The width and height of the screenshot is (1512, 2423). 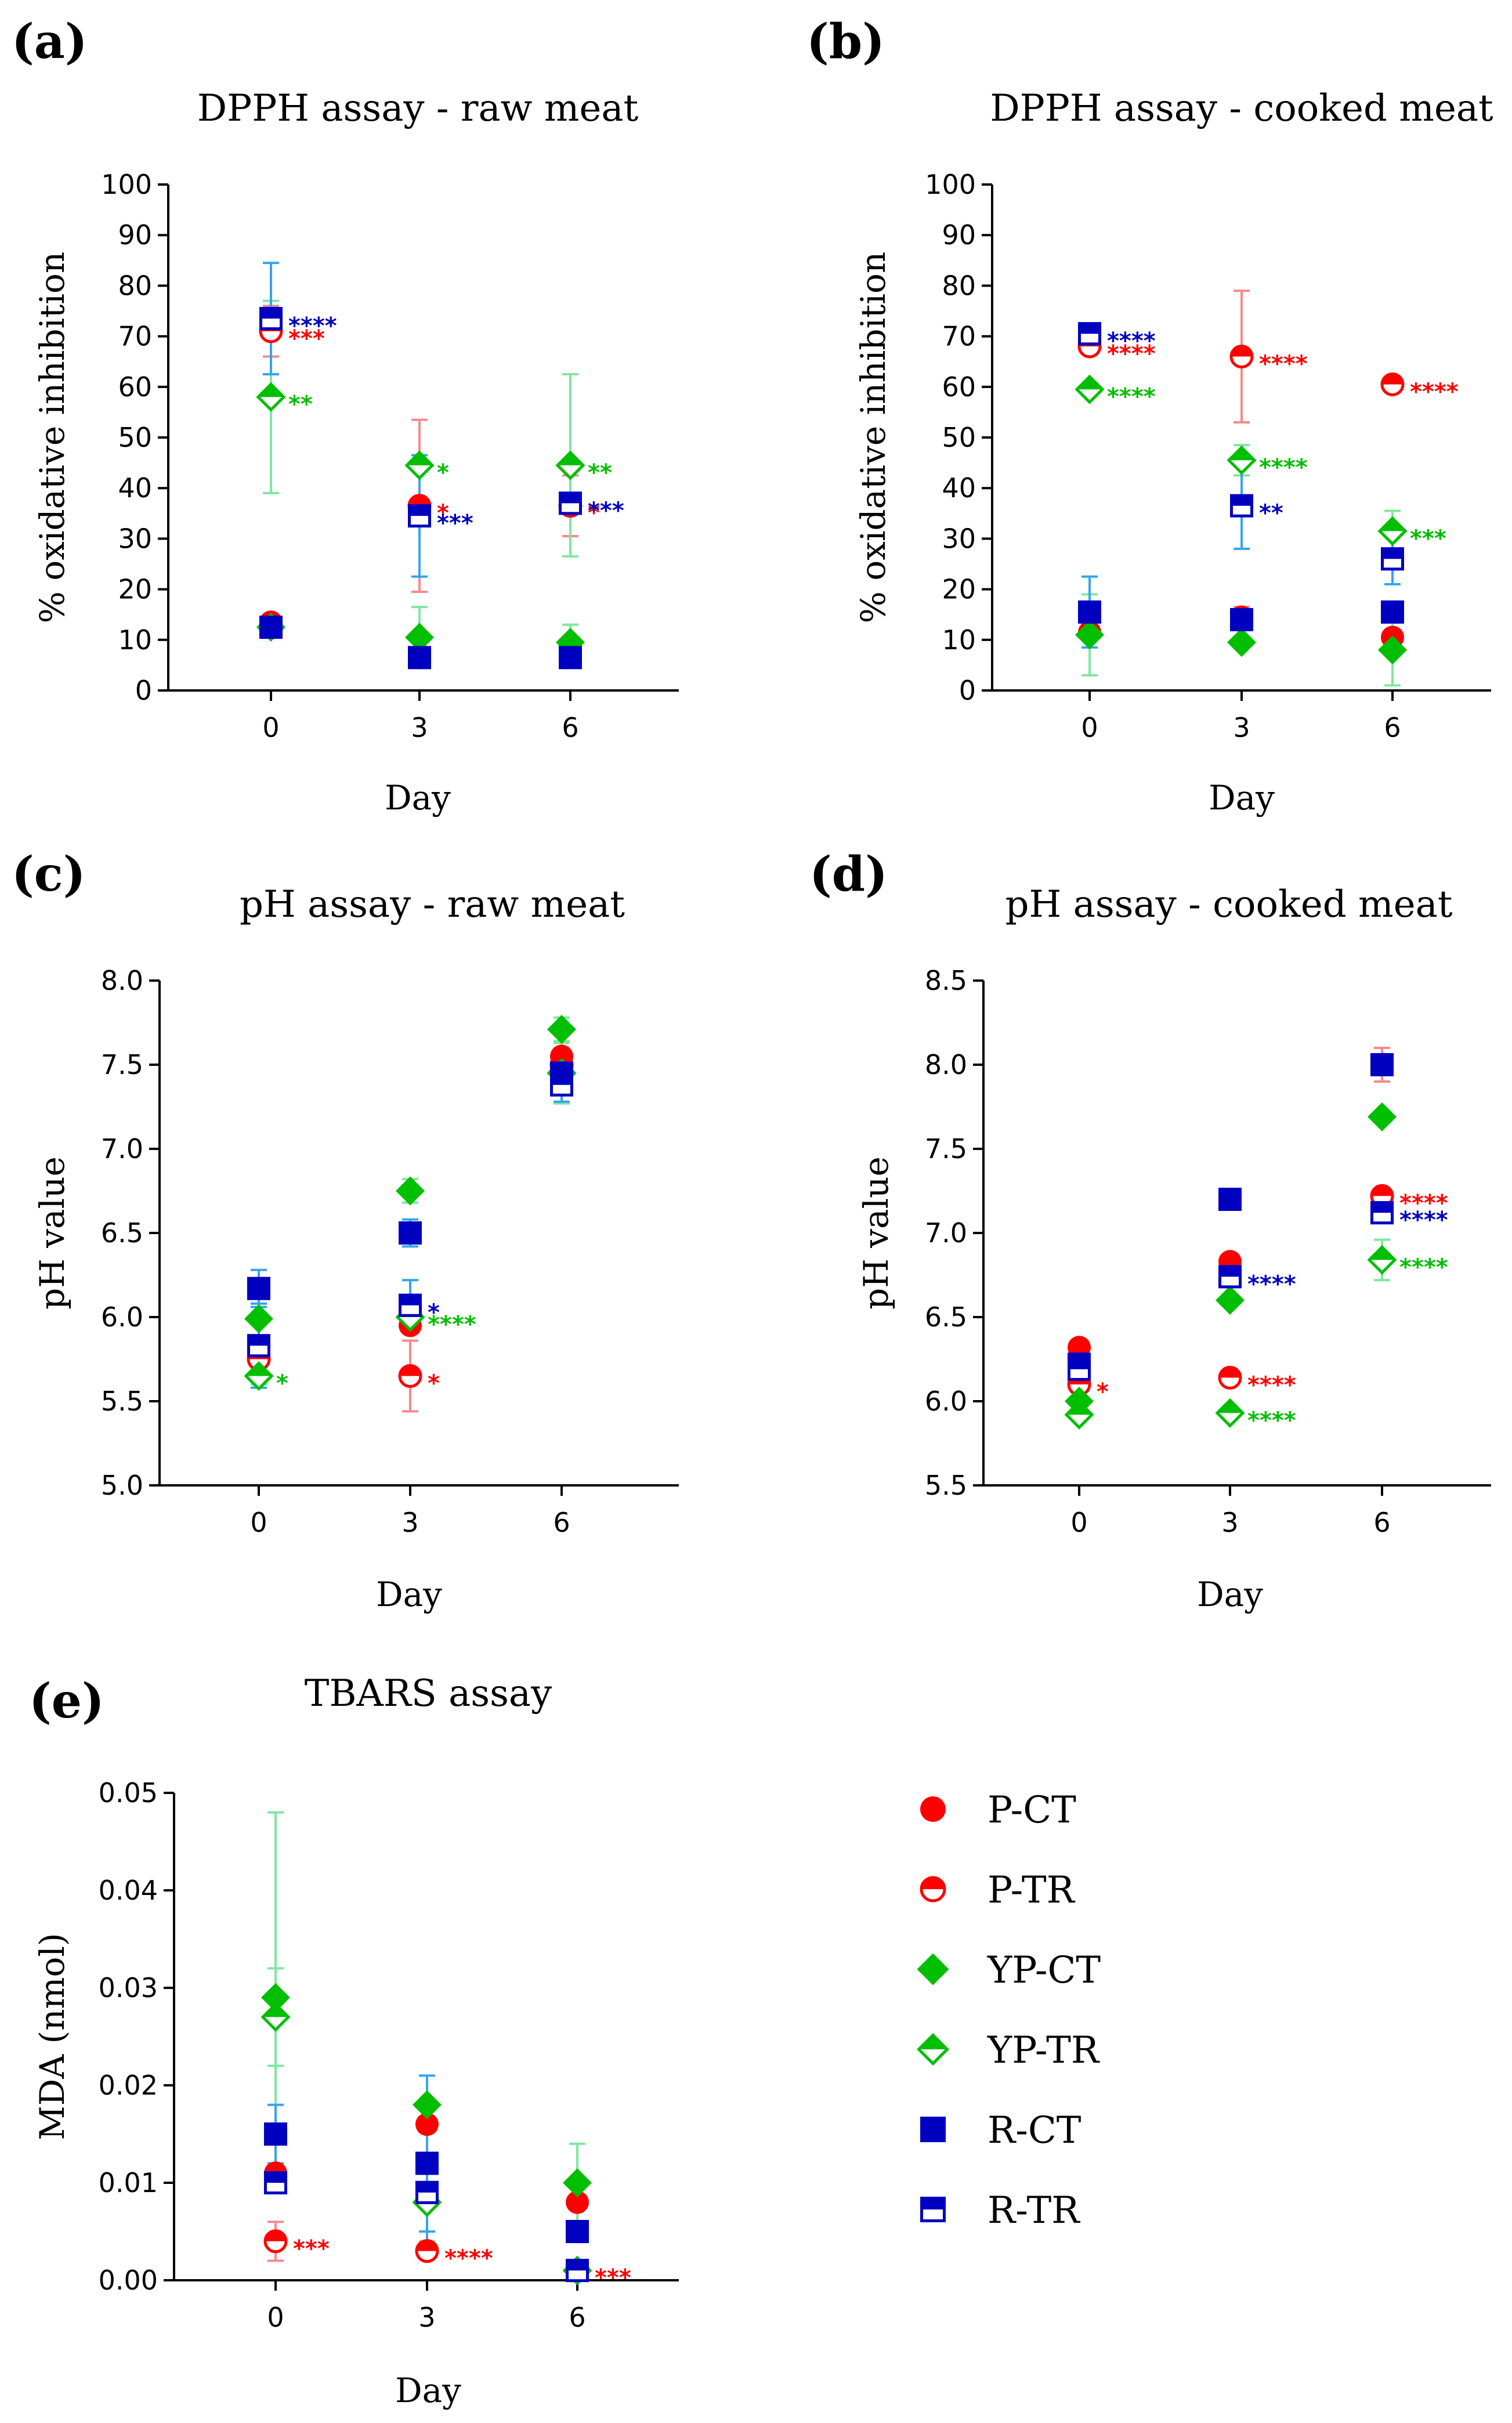 I want to click on marker-circle, so click(x=427, y=2124).